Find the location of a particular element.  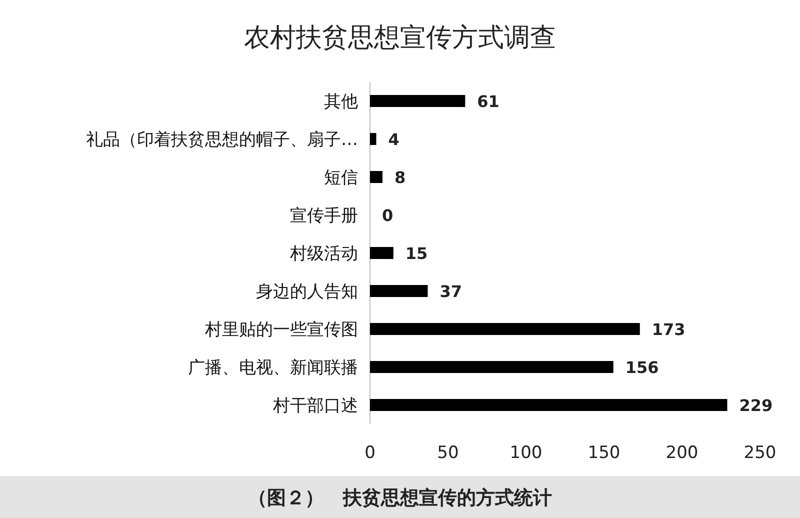

data-label: 229 is located at coordinates (756, 405).